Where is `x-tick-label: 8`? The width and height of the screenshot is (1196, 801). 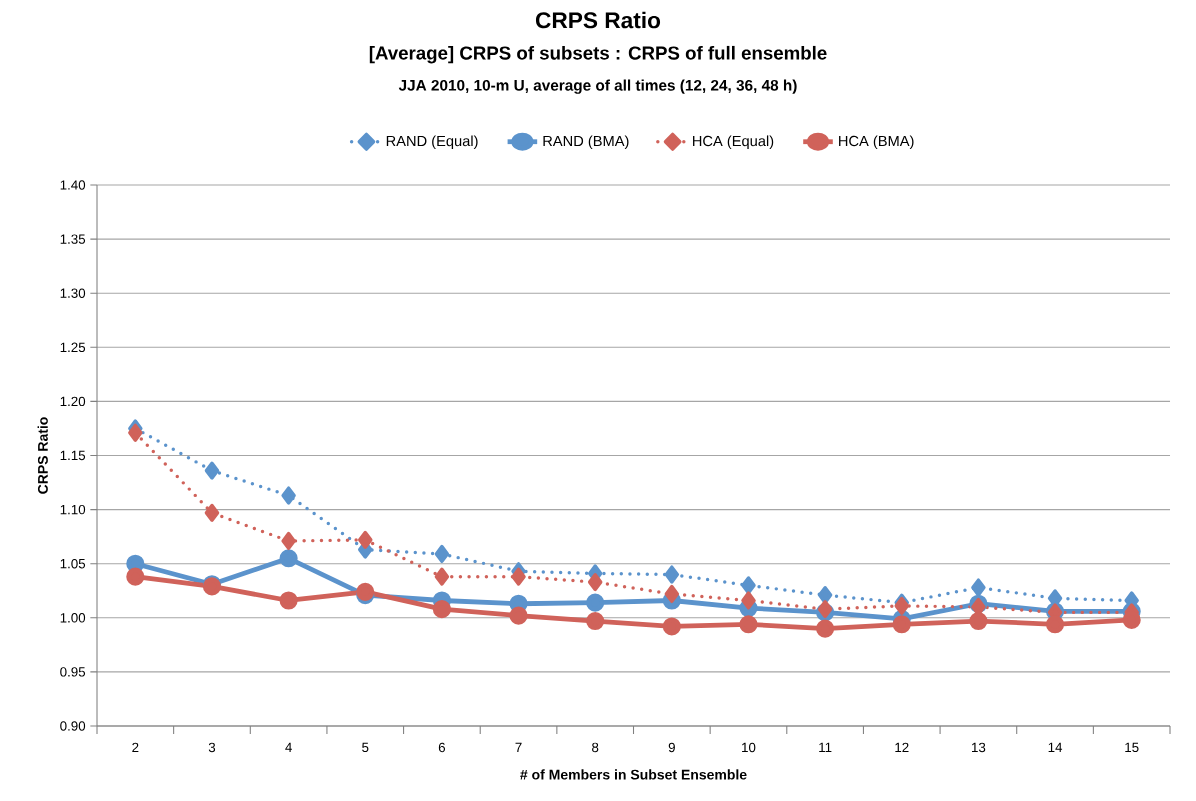
x-tick-label: 8 is located at coordinates (595, 747).